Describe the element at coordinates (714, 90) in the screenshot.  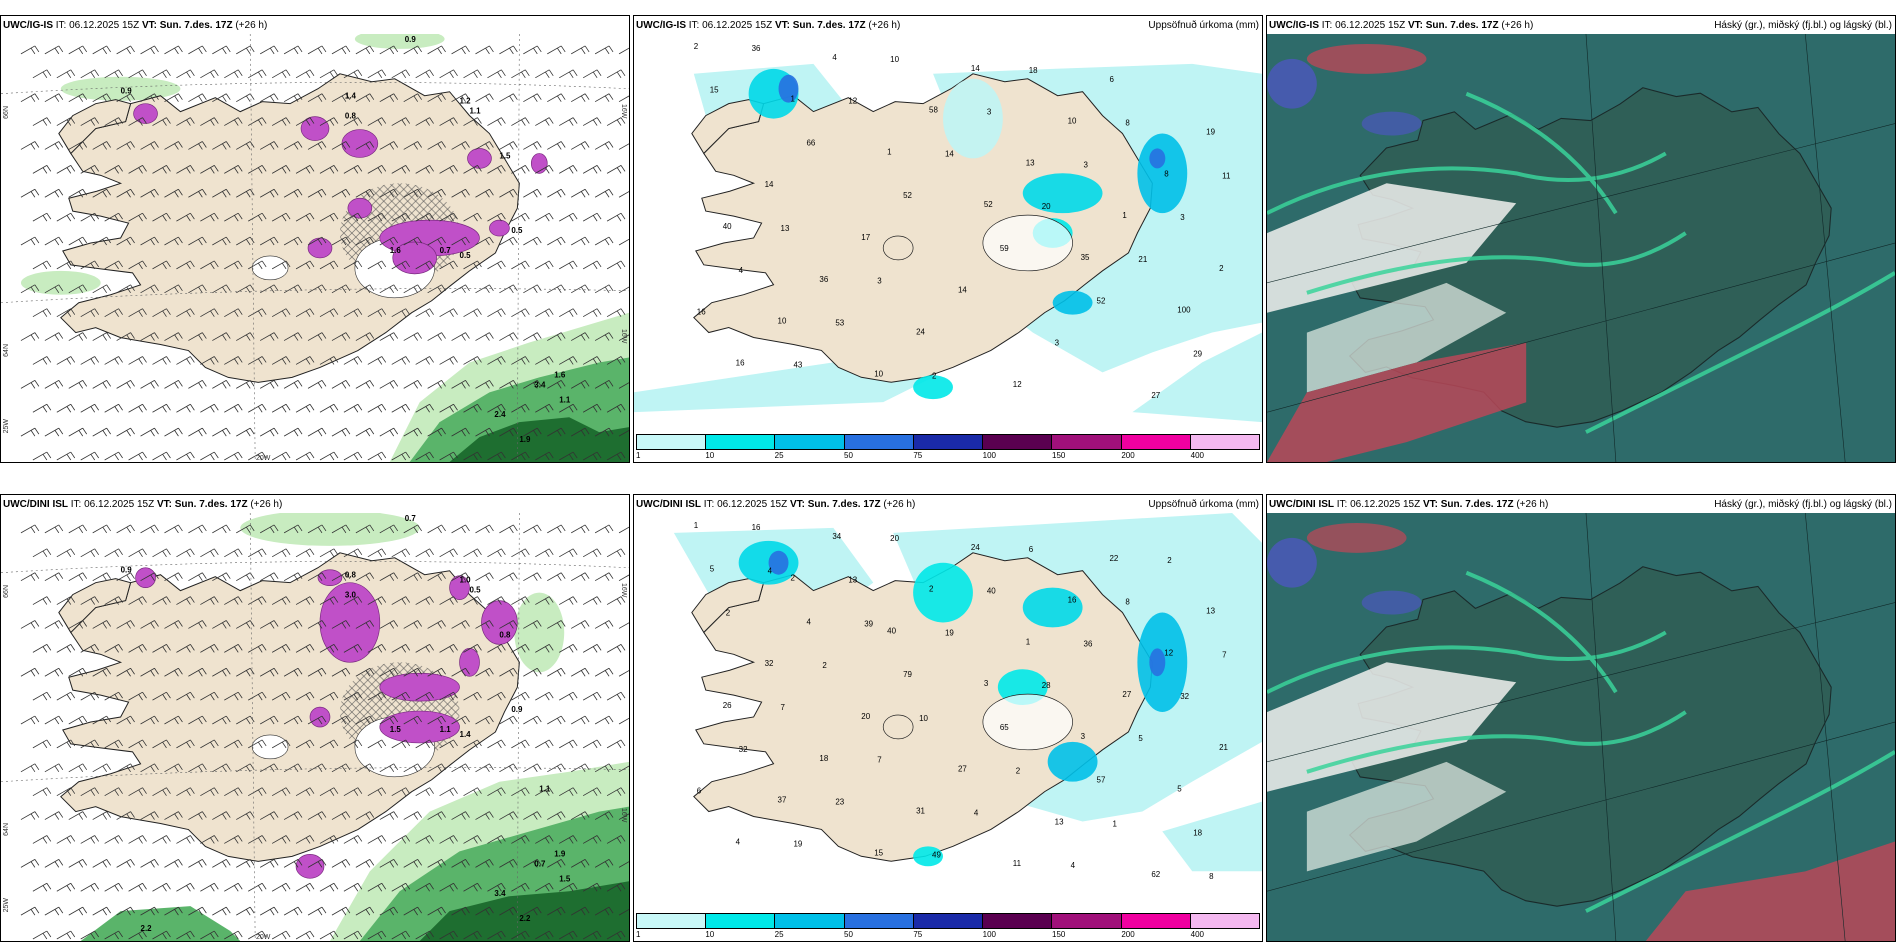
I see `value-label: 15` at that location.